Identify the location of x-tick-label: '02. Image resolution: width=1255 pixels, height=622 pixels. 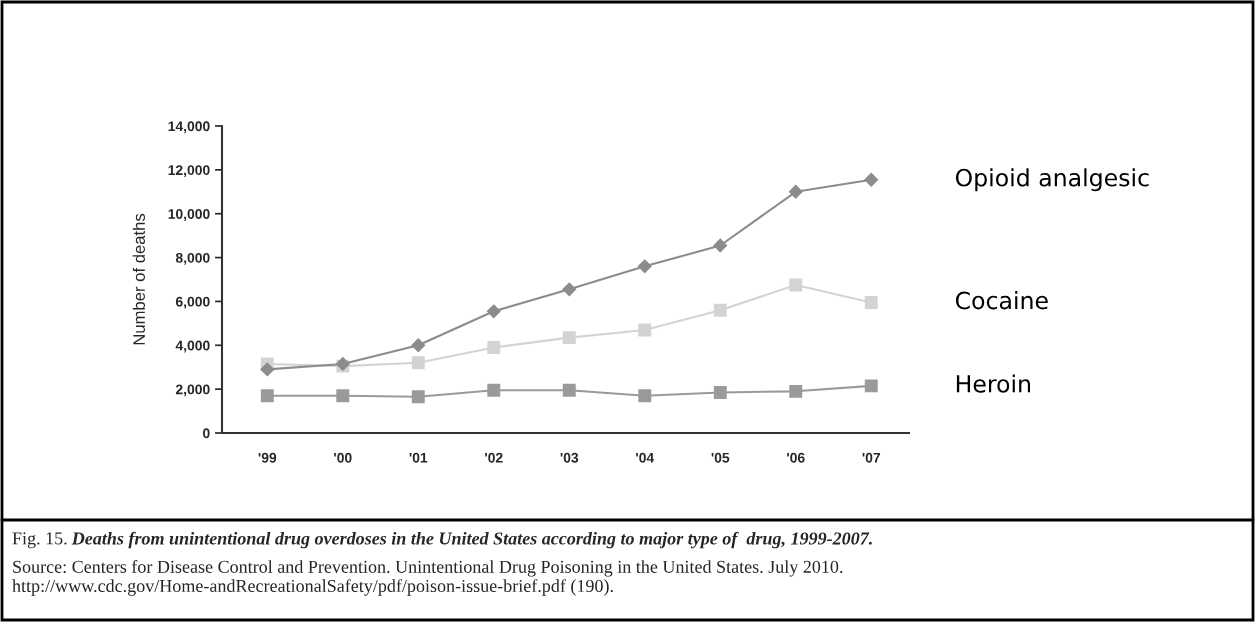
(494, 457).